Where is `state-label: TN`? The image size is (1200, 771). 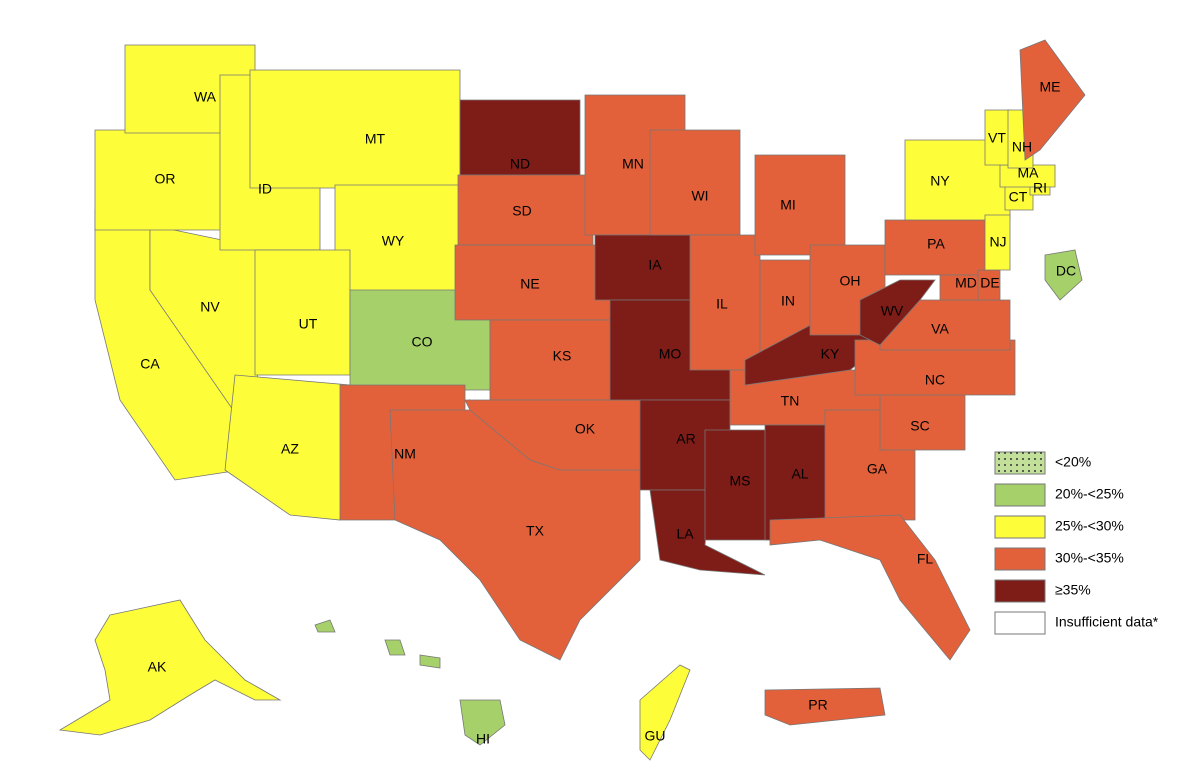
state-label: TN is located at coordinates (790, 401).